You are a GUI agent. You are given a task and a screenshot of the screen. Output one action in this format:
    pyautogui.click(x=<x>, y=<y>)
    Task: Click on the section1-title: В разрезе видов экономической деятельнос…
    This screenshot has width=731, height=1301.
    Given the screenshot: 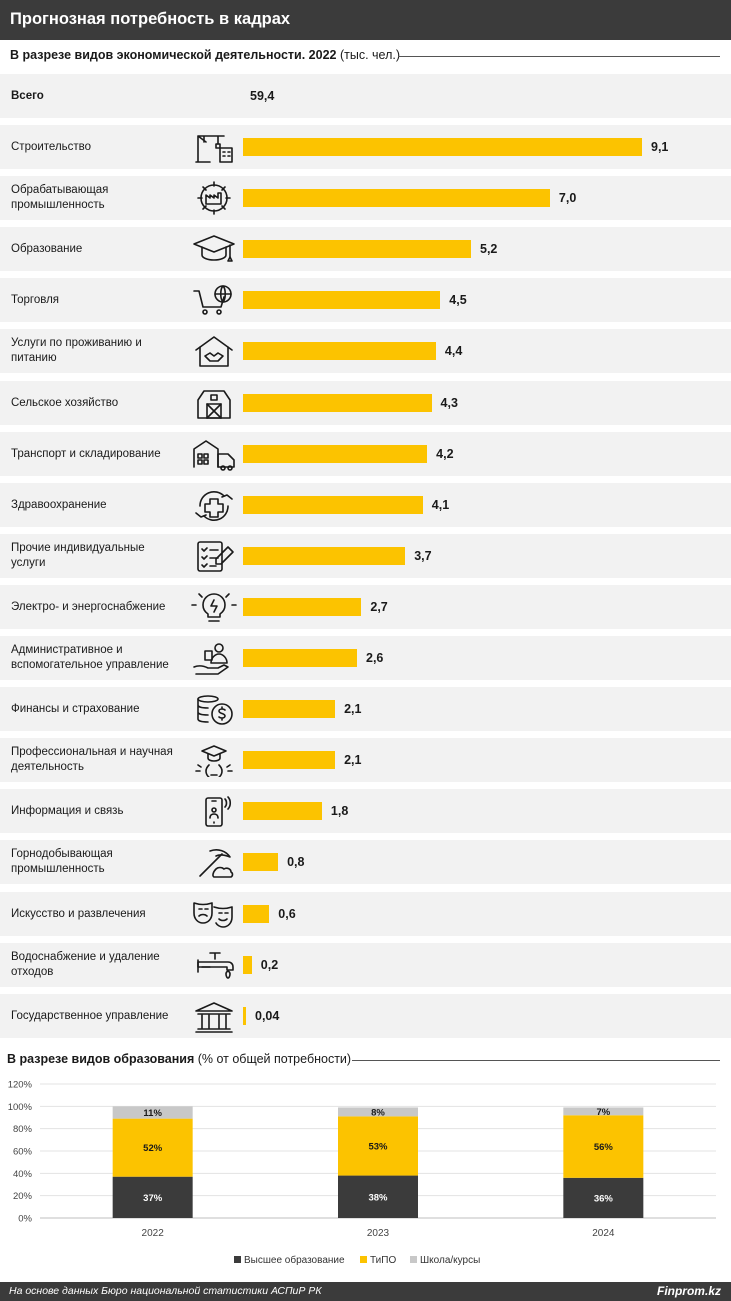 What is the action you would take?
    pyautogui.click(x=205, y=55)
    